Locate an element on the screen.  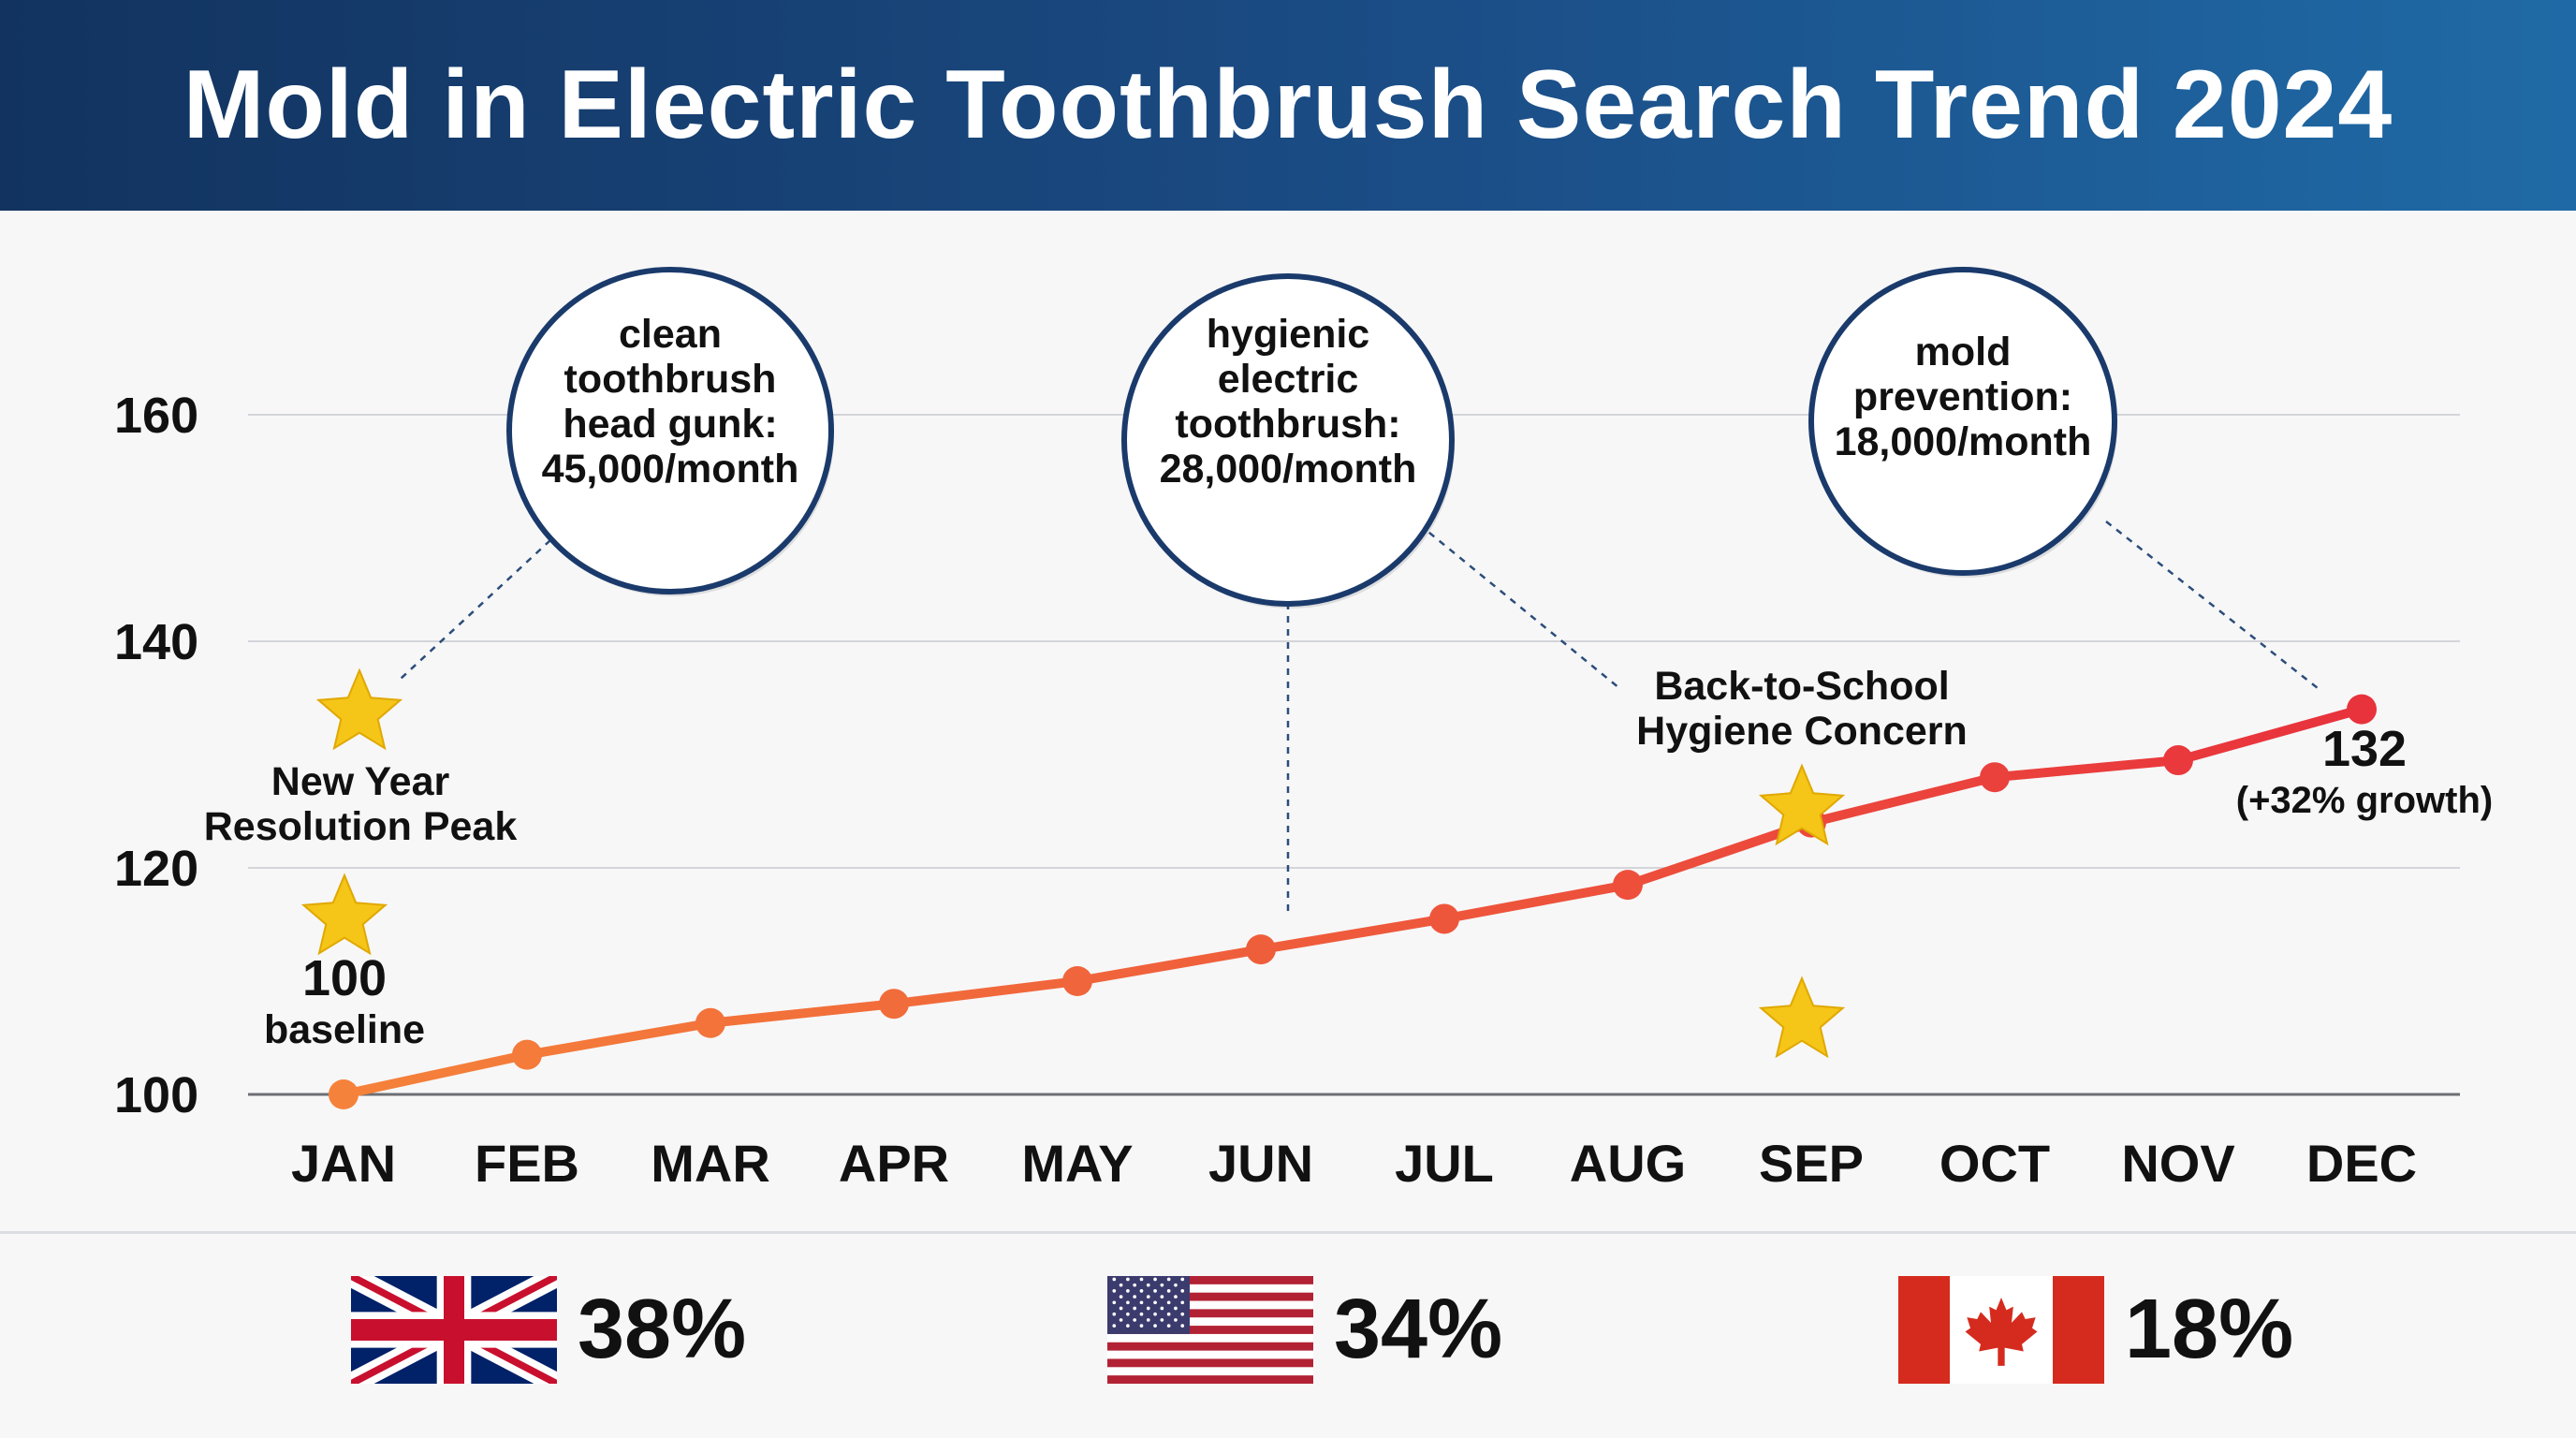
annotation-label: 132 is located at coordinates (2364, 749).